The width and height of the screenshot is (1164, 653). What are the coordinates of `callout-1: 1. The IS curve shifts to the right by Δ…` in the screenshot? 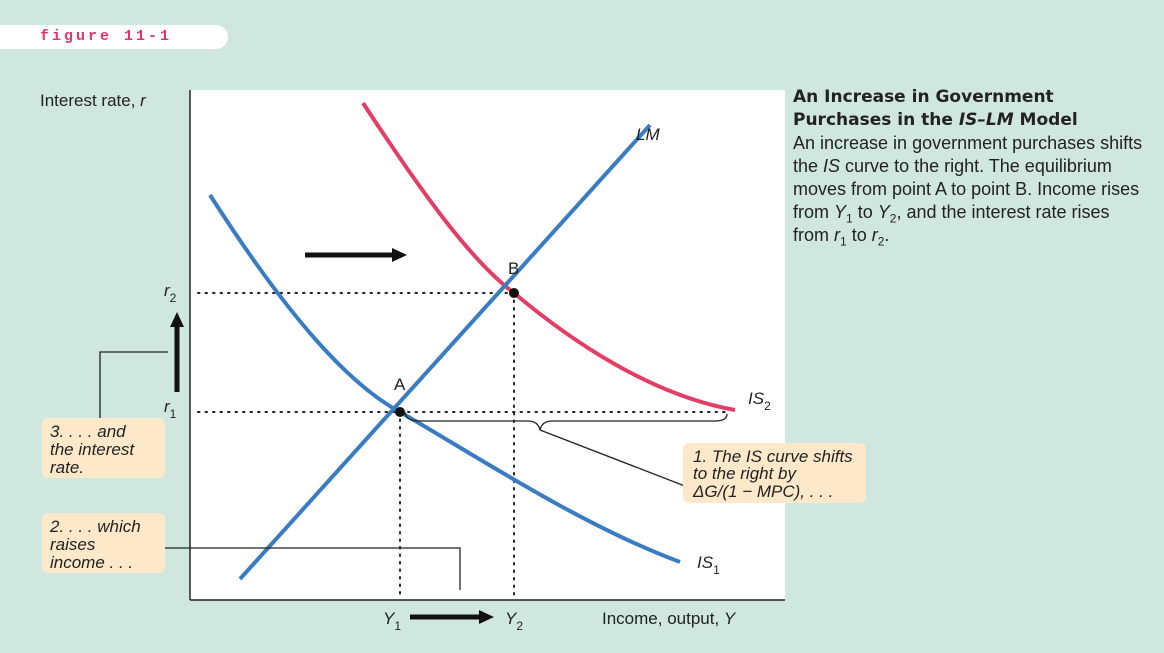 It's located at (772, 474).